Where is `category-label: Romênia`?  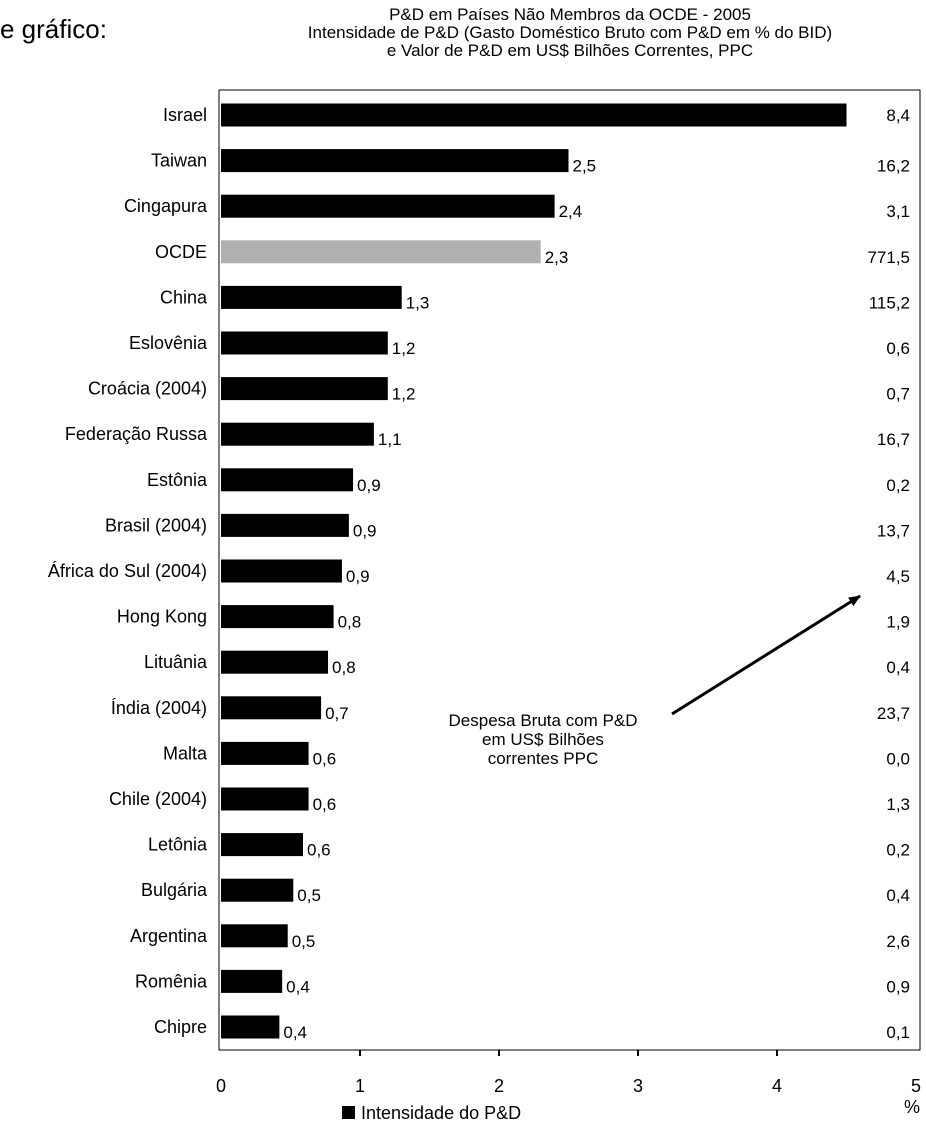 category-label: Romênia is located at coordinates (171, 981).